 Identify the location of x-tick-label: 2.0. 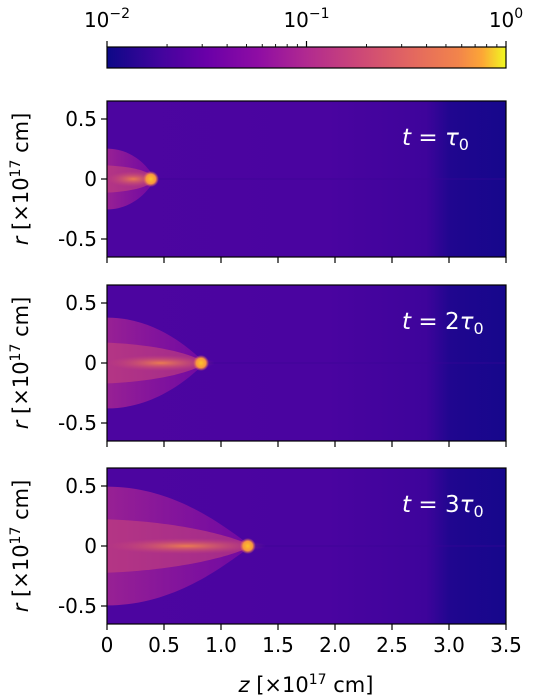
(335, 645).